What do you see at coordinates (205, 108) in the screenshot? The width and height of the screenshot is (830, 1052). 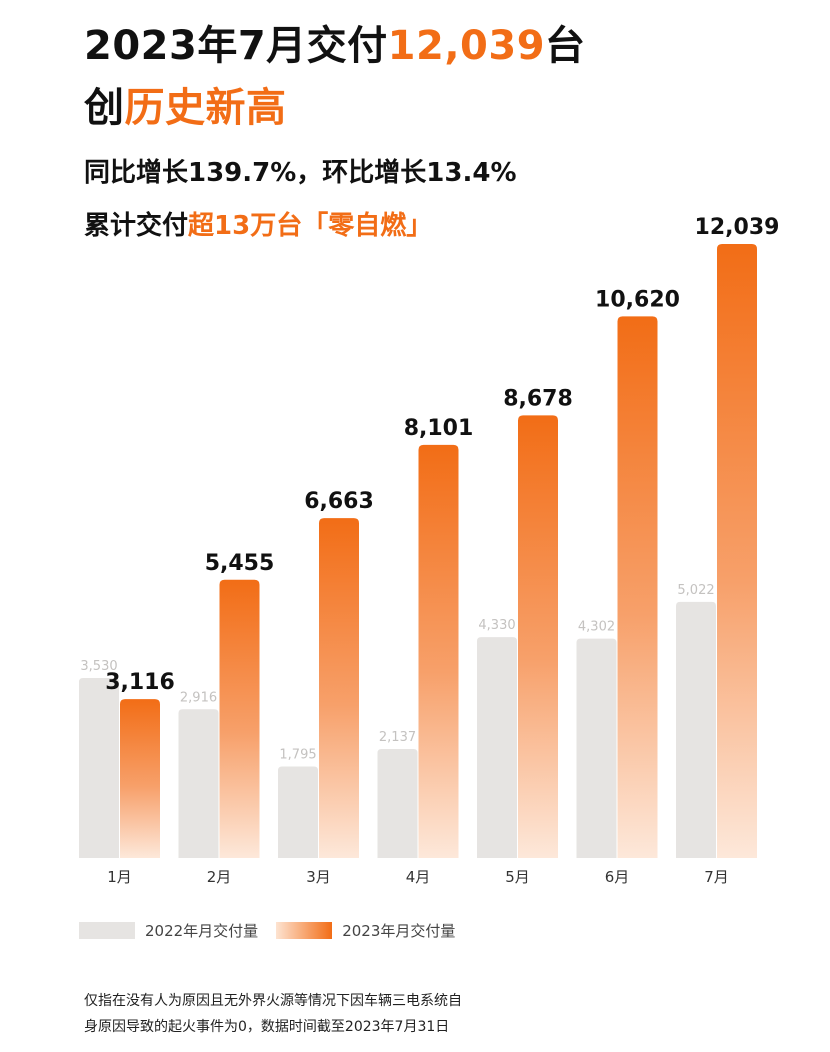 I see `headline-record-high: 历史新高` at bounding box center [205, 108].